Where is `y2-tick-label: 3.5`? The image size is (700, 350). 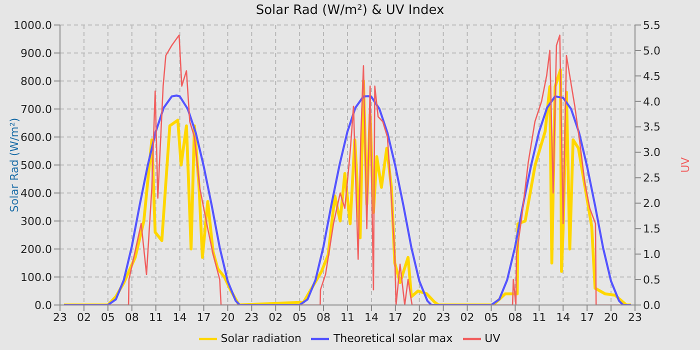
y2-tick-label: 3.5 is located at coordinates (651, 127).